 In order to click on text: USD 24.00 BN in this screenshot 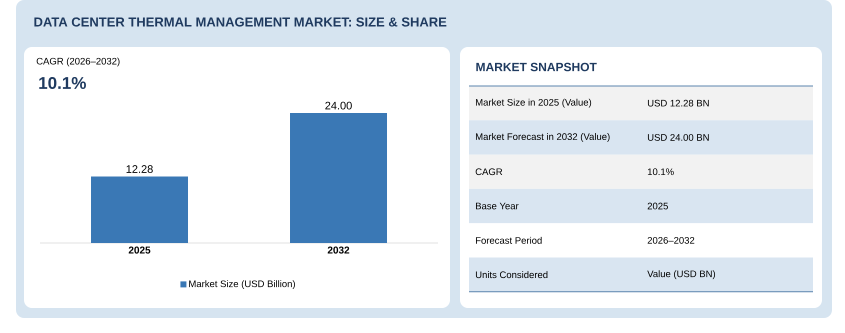, I will do `click(678, 137)`.